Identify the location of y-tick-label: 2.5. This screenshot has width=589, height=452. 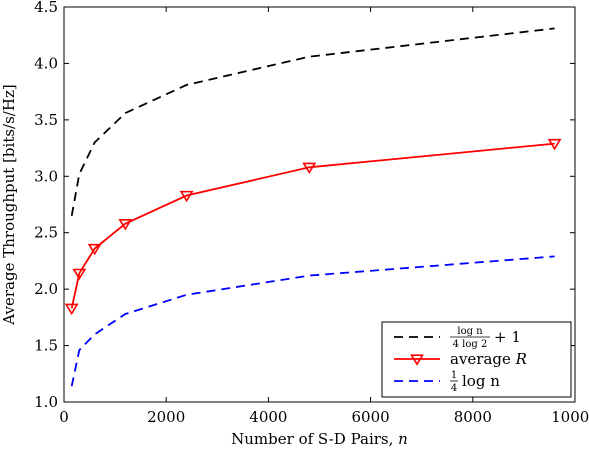
(46, 233).